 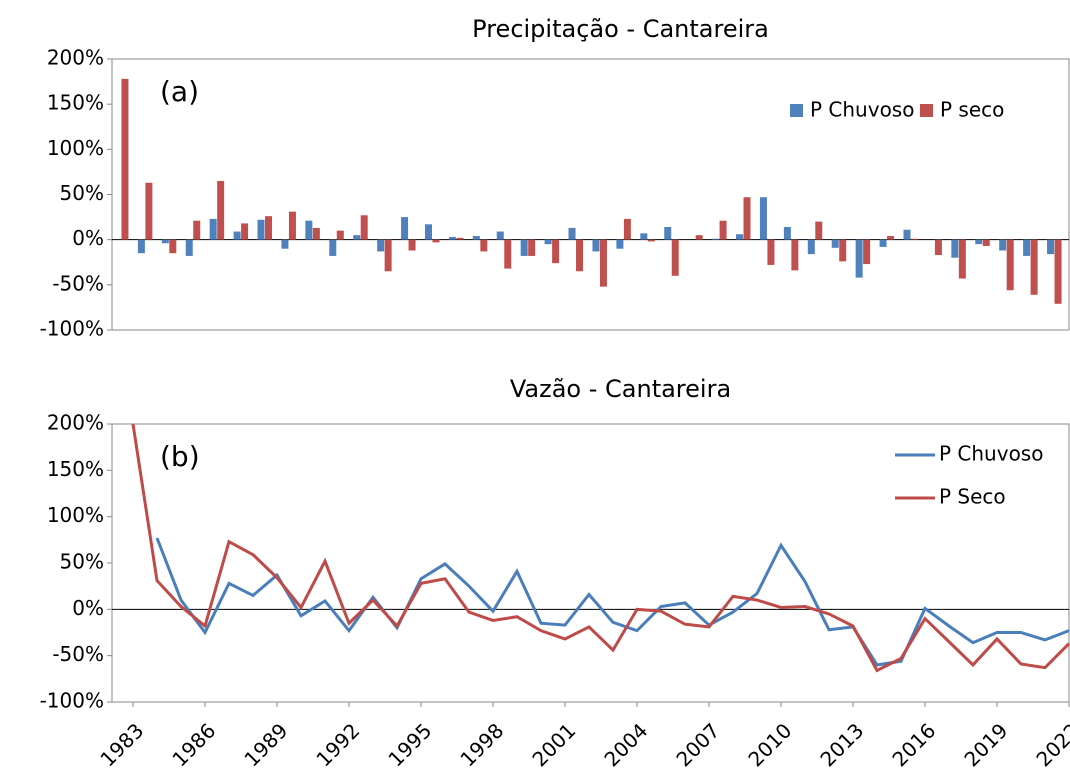 I want to click on x-tick-label: 2019, so click(x=985, y=743).